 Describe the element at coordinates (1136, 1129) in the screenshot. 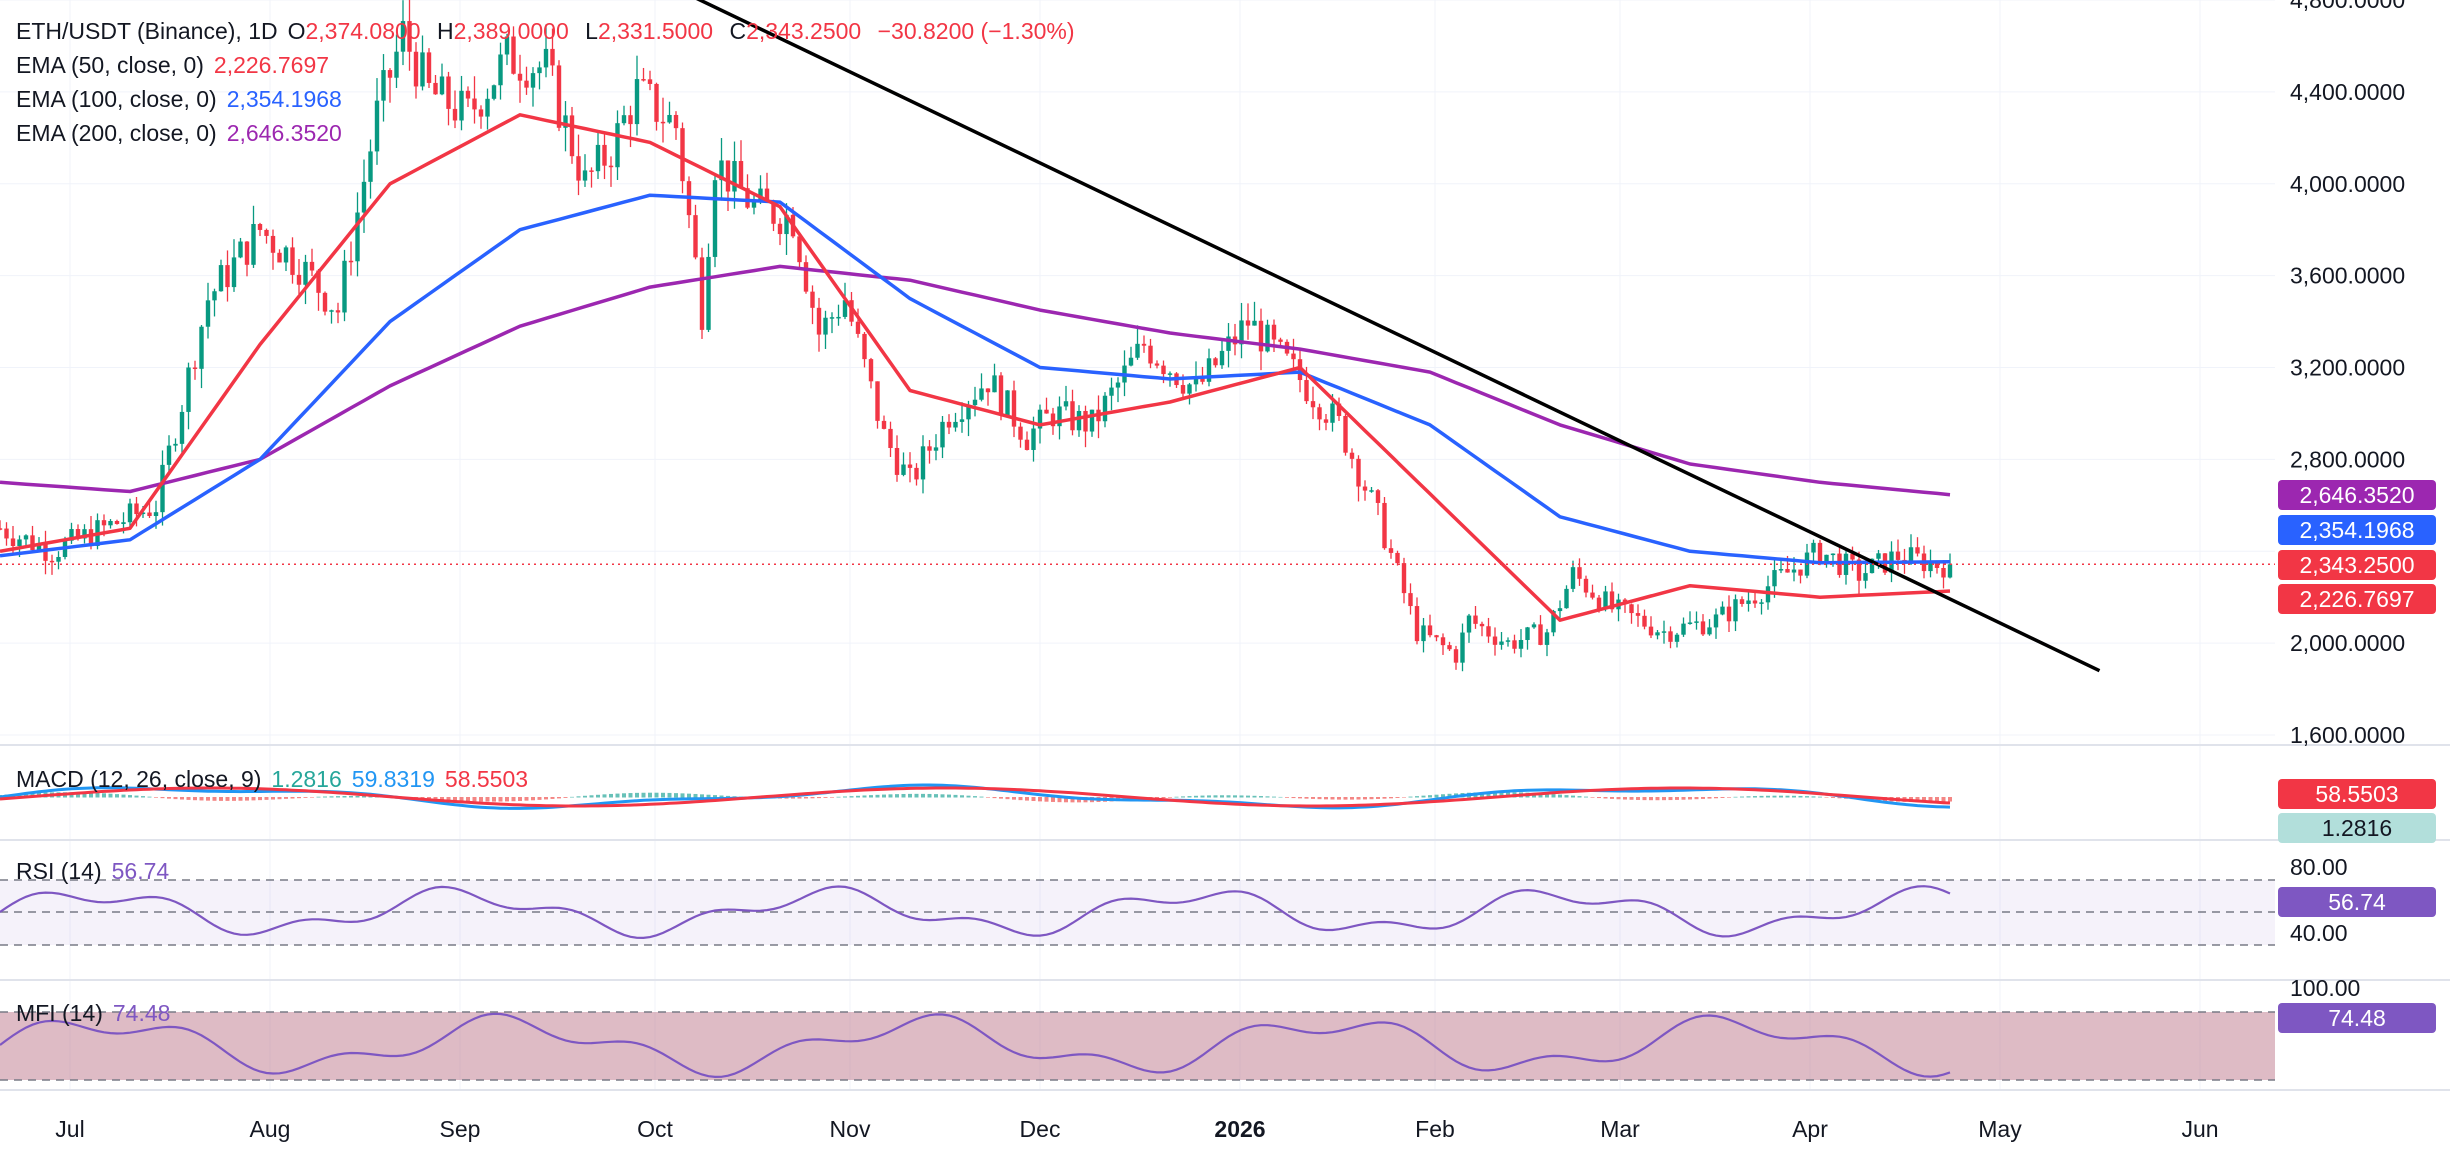

I see `time-axis: Jul Aug Sep Oct Nov Dec 2026 Feb Mar Apr May Jun` at that location.